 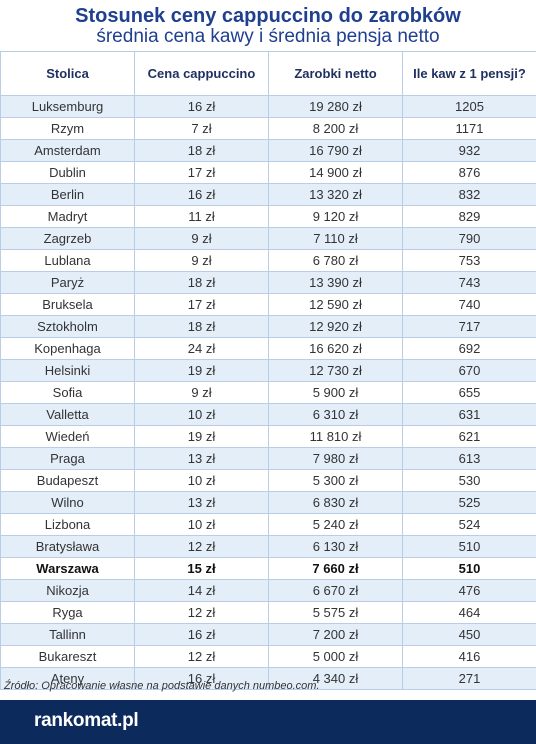 I want to click on cell-zarobki-netto: 12 590 zł, so click(x=335, y=304).